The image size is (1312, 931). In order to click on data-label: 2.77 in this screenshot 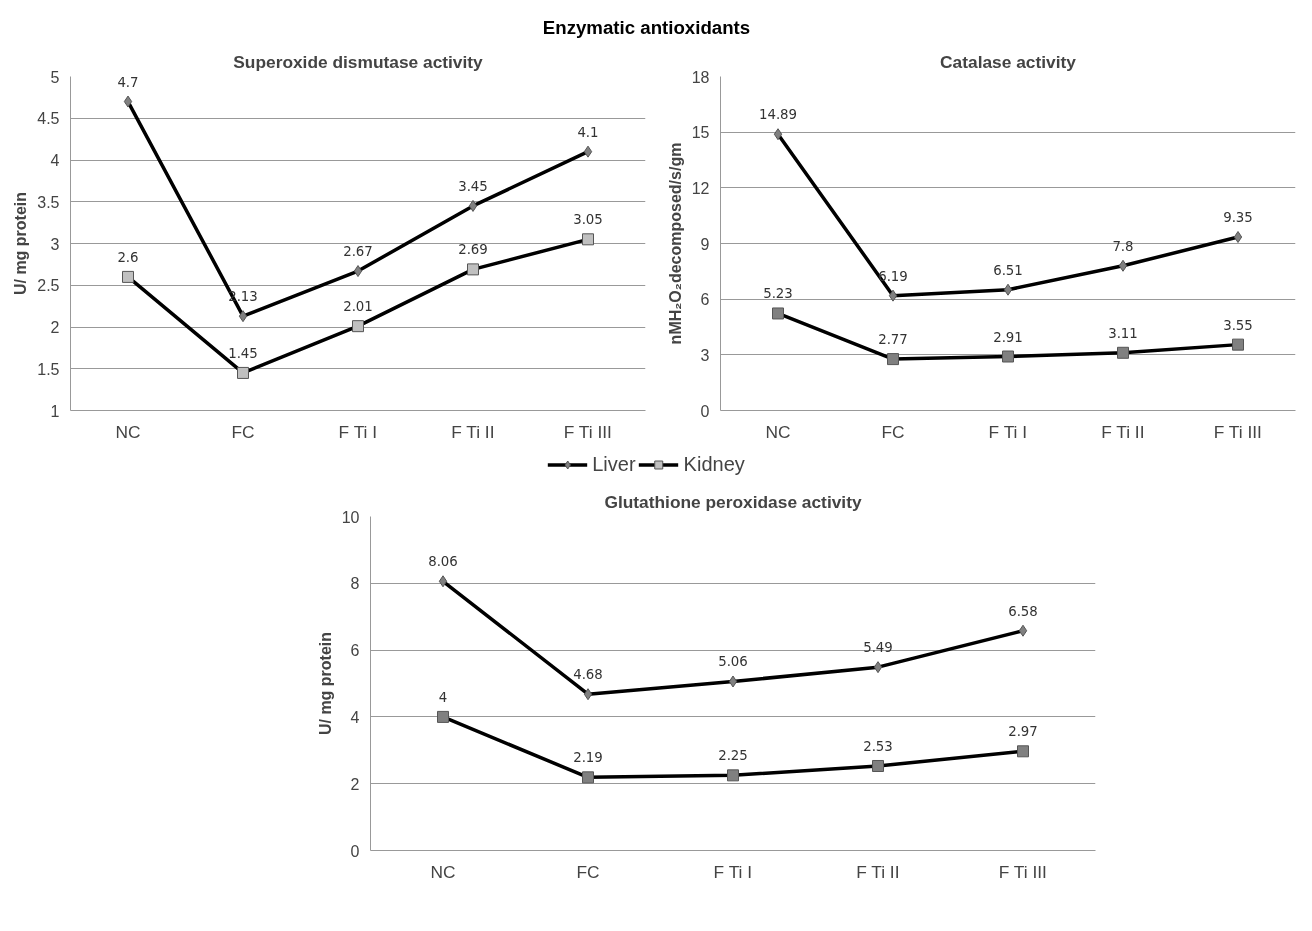, I will do `click(893, 340)`.